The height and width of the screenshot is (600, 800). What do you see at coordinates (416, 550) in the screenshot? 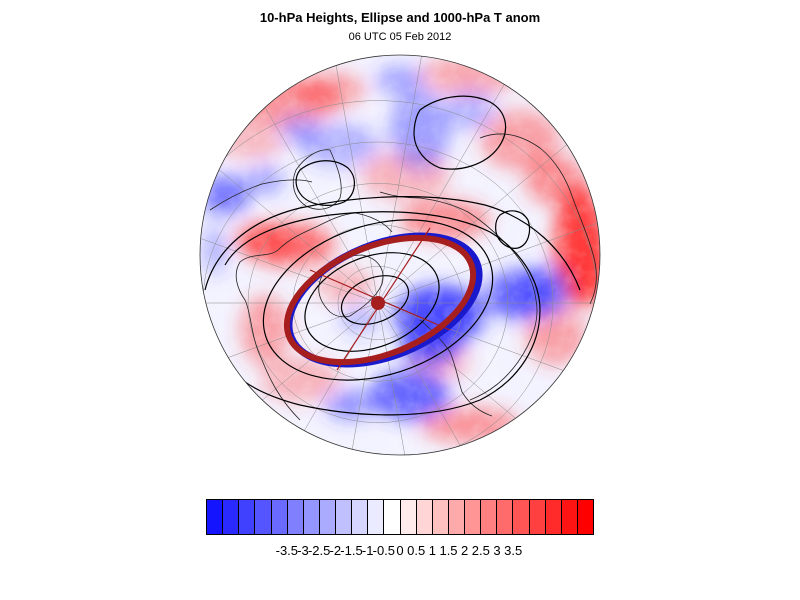
I see `colorbar-label: 0.5` at bounding box center [416, 550].